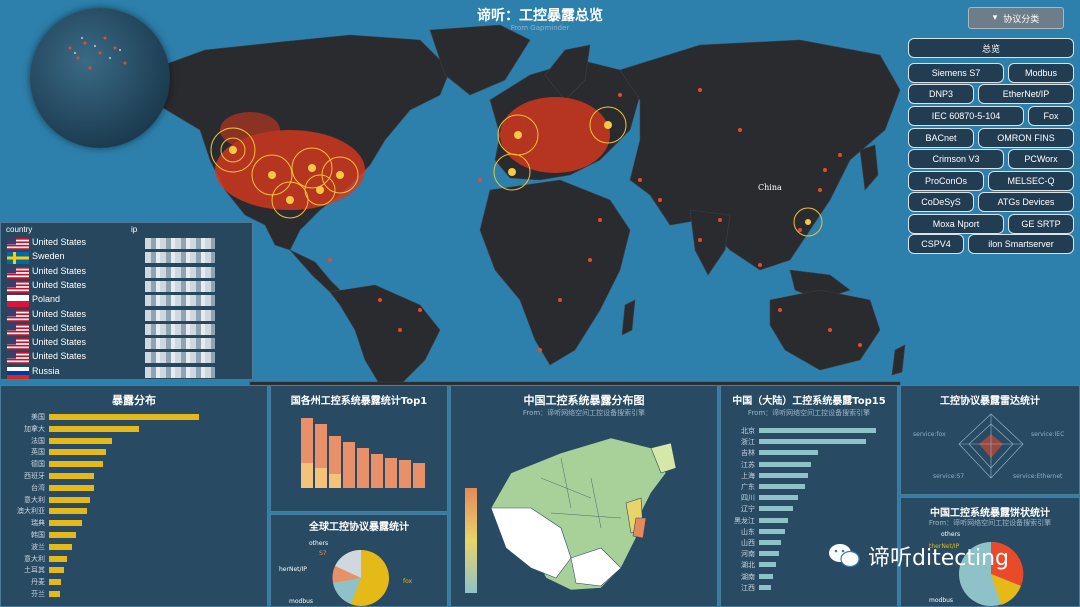 The width and height of the screenshot is (1080, 607). I want to click on china-distribution-panel: 中国工控系统暴露分布图 From：谛听网络空间工控设备搜索引擎, so click(584, 496).